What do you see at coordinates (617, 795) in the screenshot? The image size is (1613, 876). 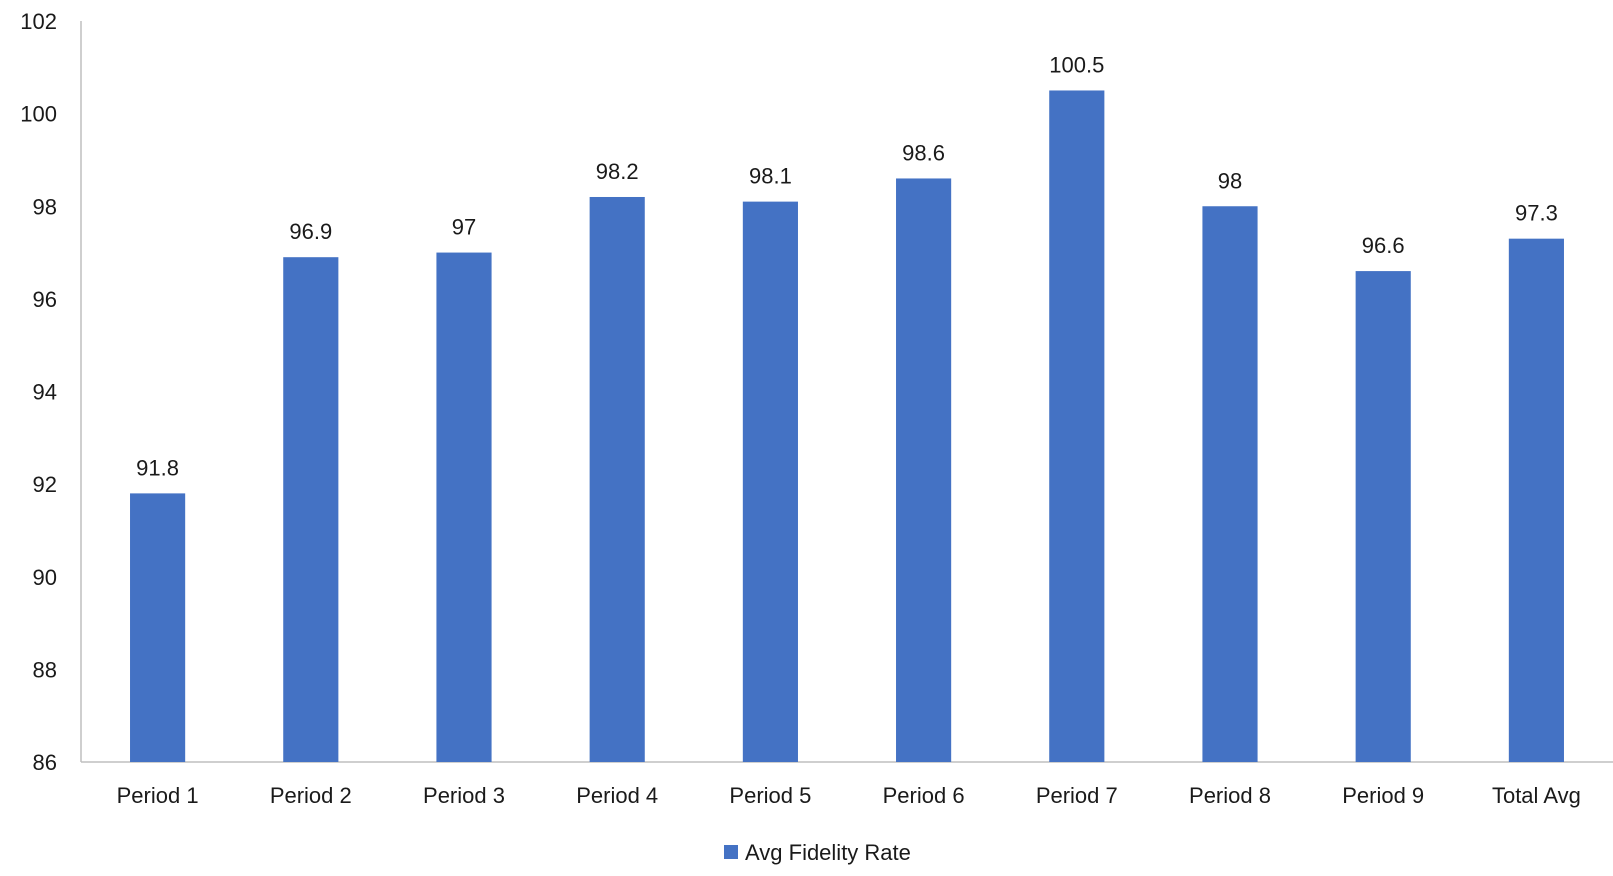 I see `x-tick-label: Period 4` at bounding box center [617, 795].